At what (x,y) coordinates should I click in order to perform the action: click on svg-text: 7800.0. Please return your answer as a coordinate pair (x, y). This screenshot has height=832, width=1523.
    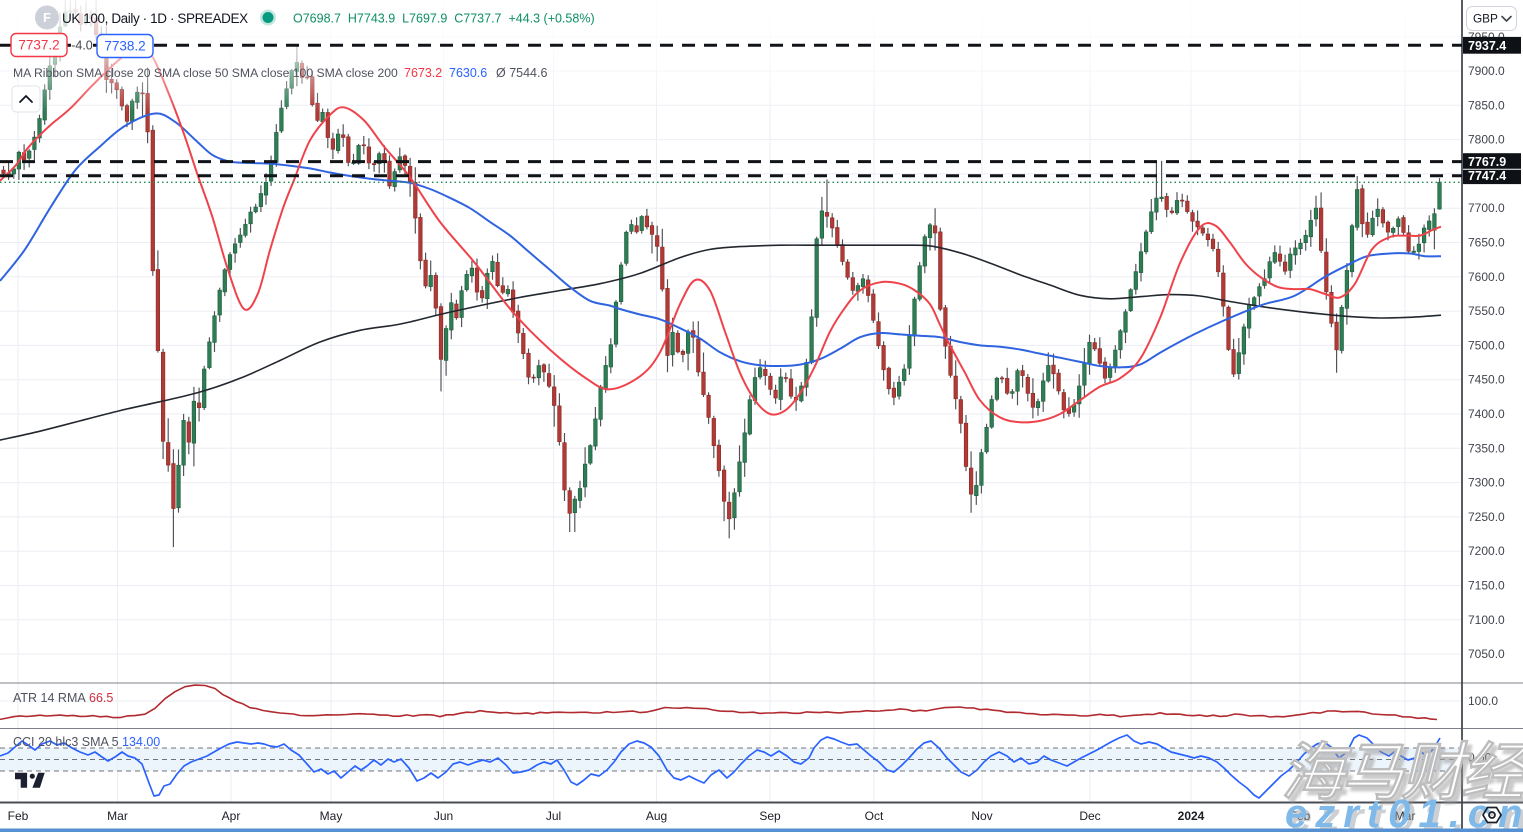
    Looking at the image, I should click on (1486, 140).